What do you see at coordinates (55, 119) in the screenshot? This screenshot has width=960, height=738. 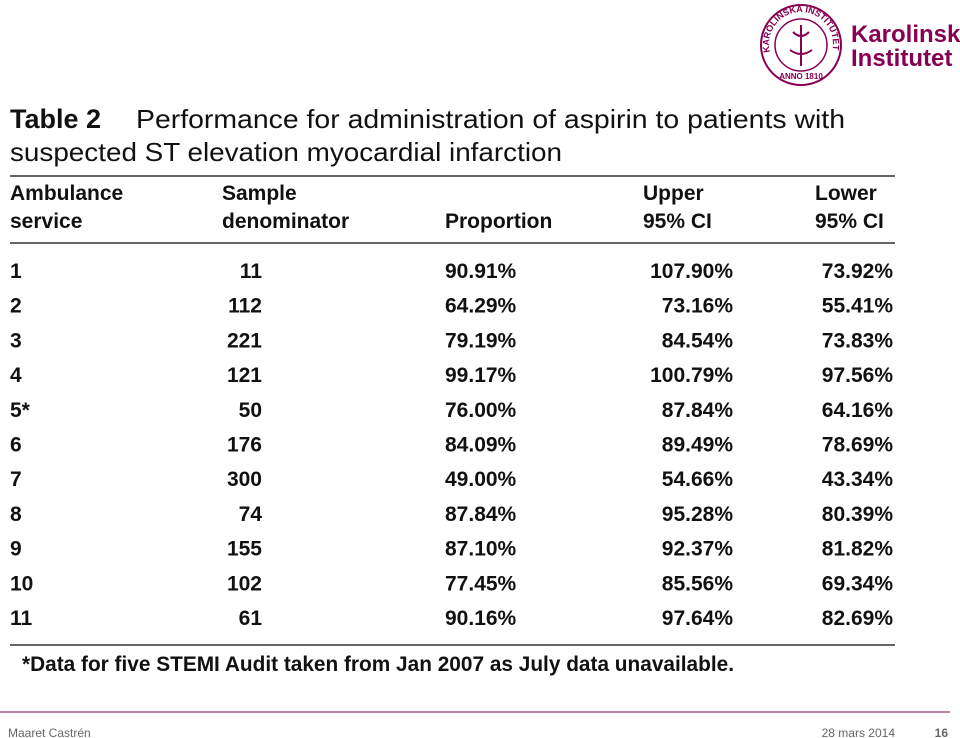 I see `table-label: Table 2` at bounding box center [55, 119].